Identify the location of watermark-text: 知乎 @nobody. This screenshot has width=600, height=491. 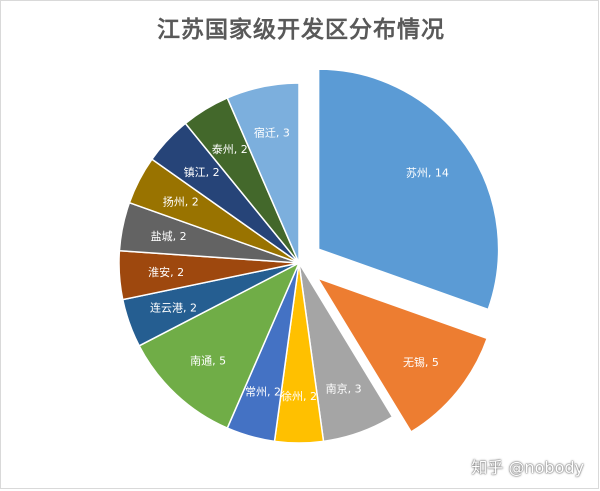
(527, 467).